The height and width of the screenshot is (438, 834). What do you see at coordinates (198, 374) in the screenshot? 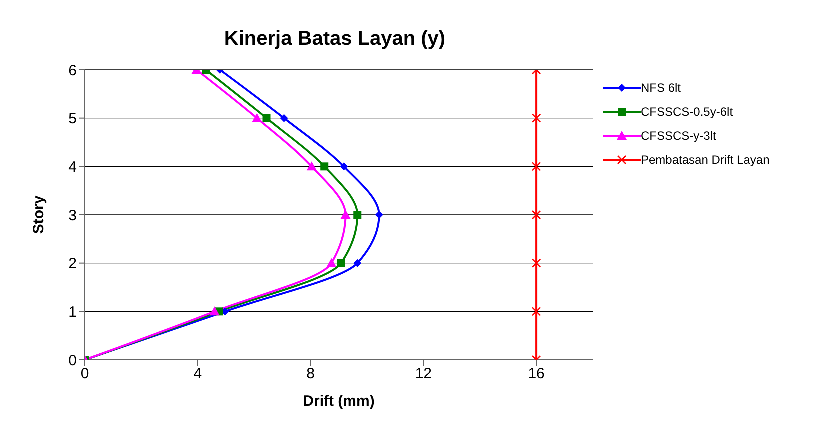
I see `x-tick-label: 4` at bounding box center [198, 374].